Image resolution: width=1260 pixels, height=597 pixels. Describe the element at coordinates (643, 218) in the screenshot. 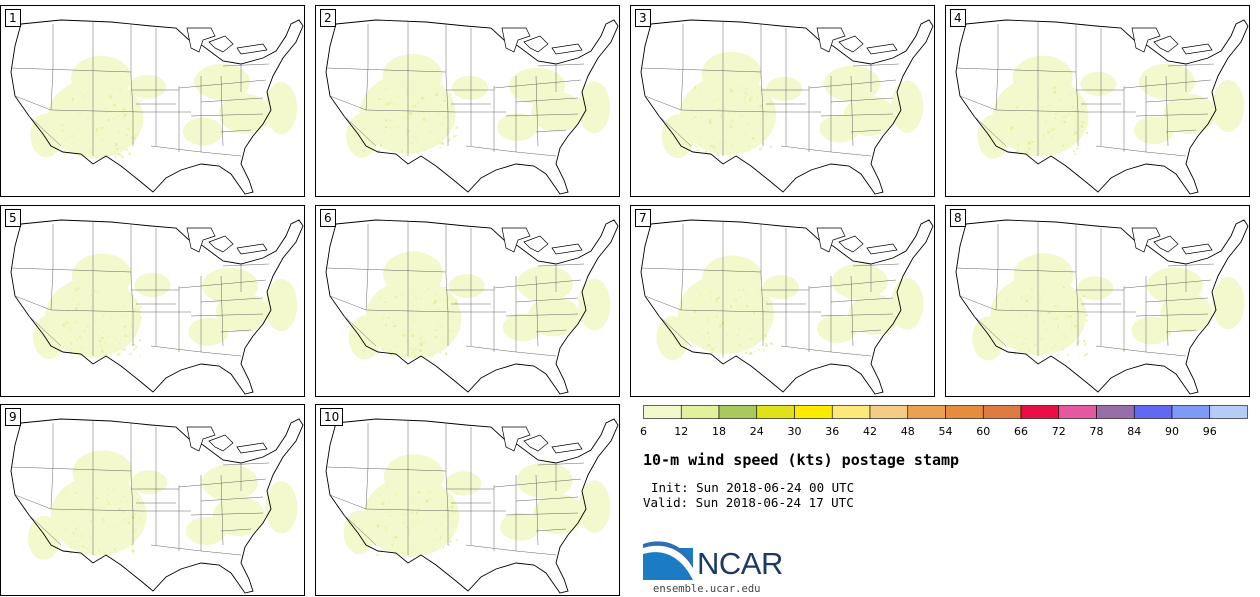

I see `member-label: 7` at that location.